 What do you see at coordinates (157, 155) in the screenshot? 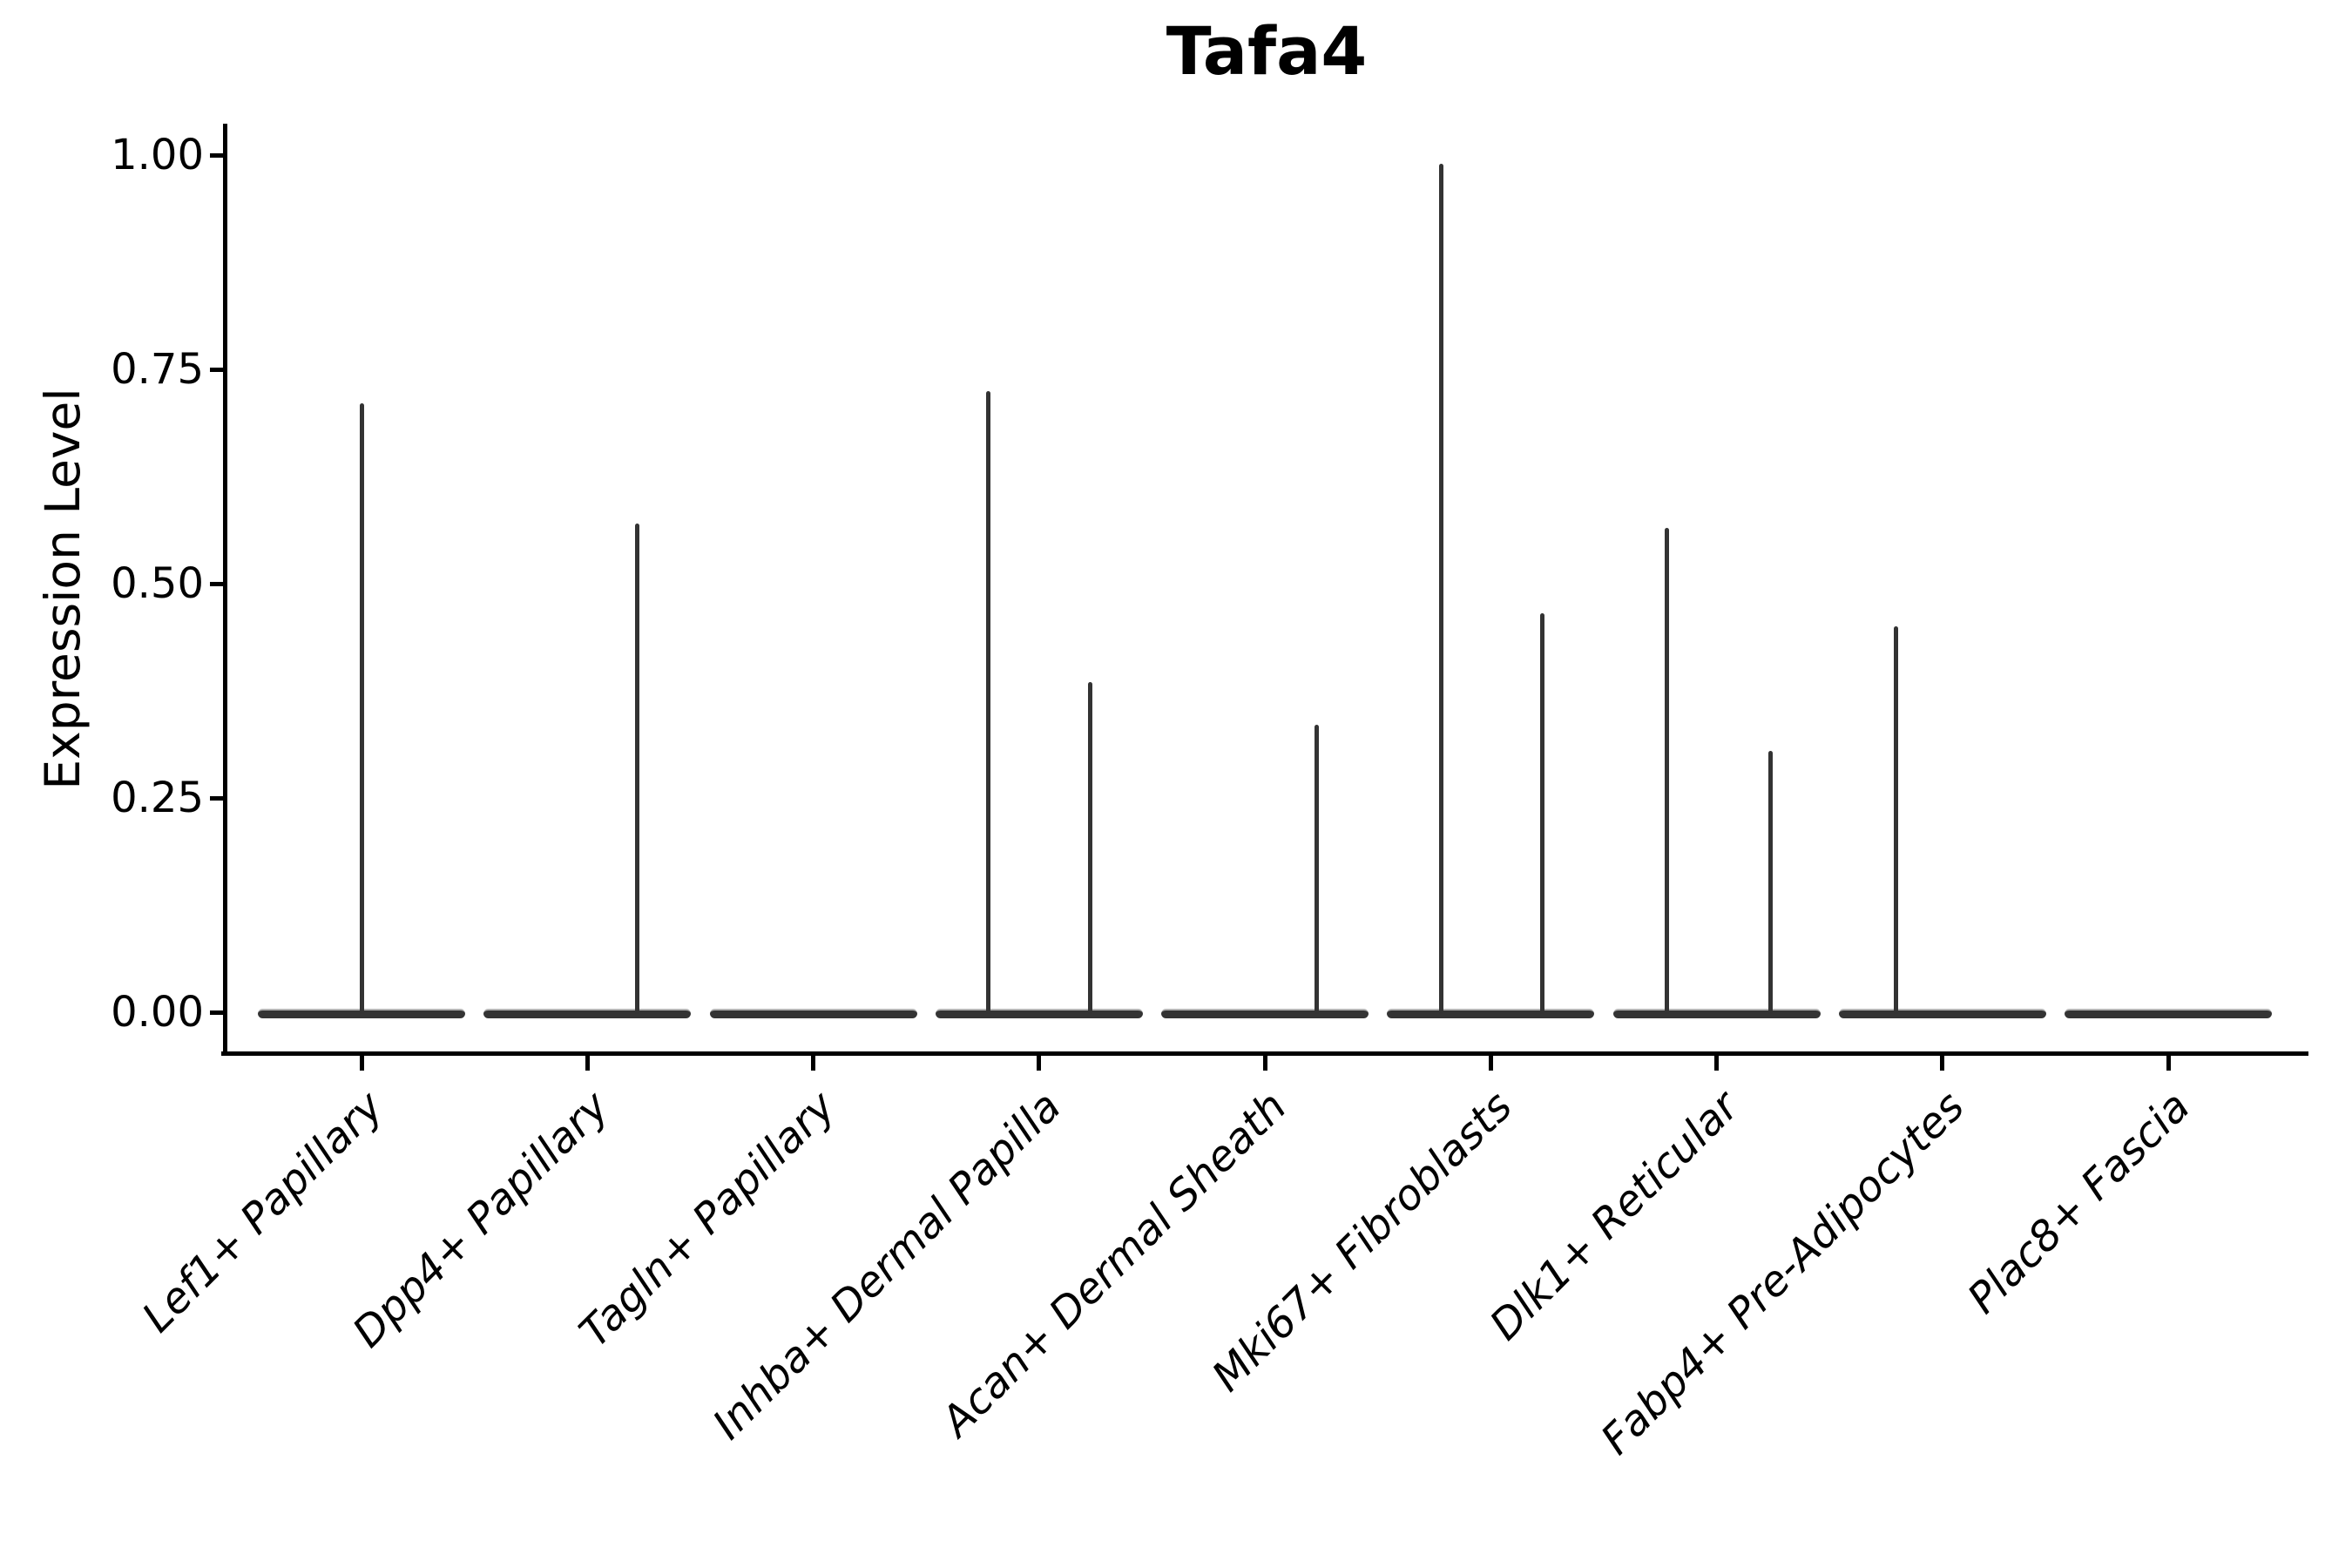
I see `y-tick-label: 1.00` at bounding box center [157, 155].